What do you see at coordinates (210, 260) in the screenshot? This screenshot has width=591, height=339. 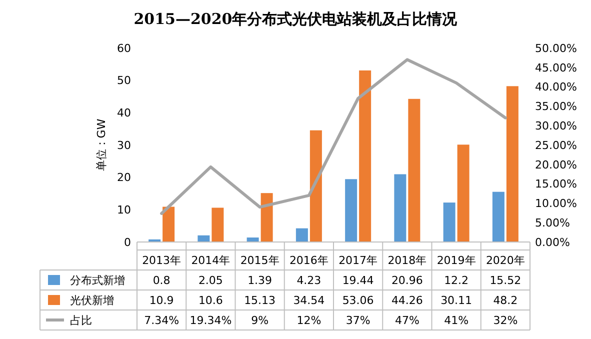 I see `x-tick-label: 2014年` at bounding box center [210, 260].